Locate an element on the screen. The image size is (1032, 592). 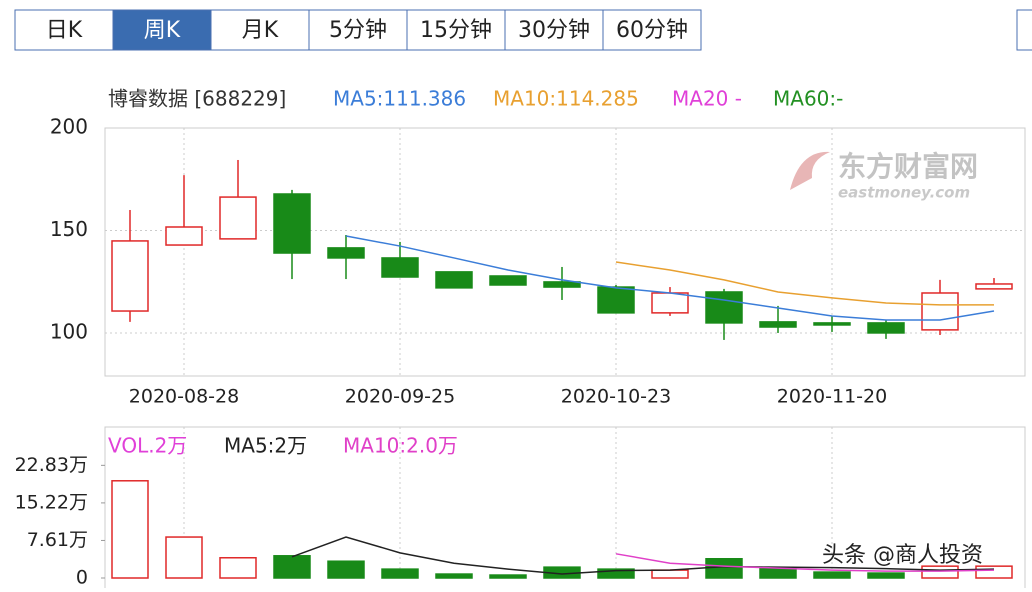
x-tick-label: 2020-11-20 is located at coordinates (832, 397).